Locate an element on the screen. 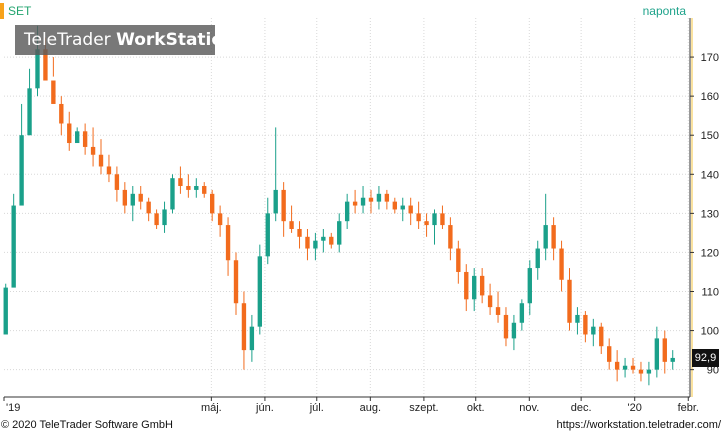 The image size is (723, 439). y-tick-label: 100 is located at coordinates (710, 332).